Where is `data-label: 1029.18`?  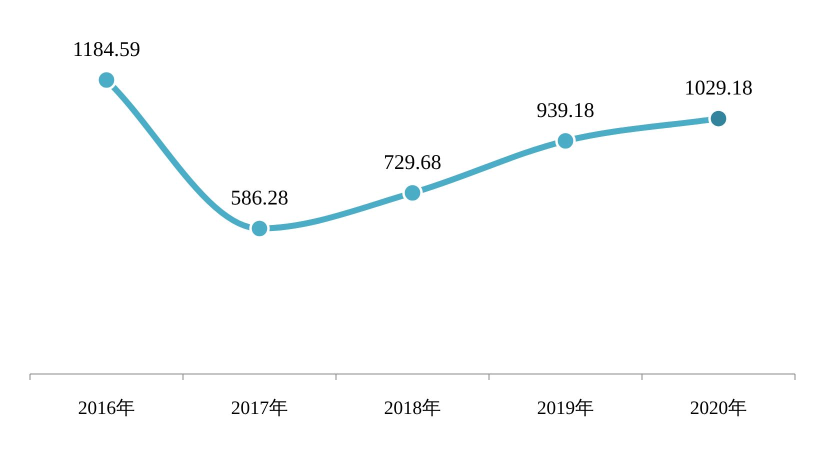
data-label: 1029.18 is located at coordinates (718, 88).